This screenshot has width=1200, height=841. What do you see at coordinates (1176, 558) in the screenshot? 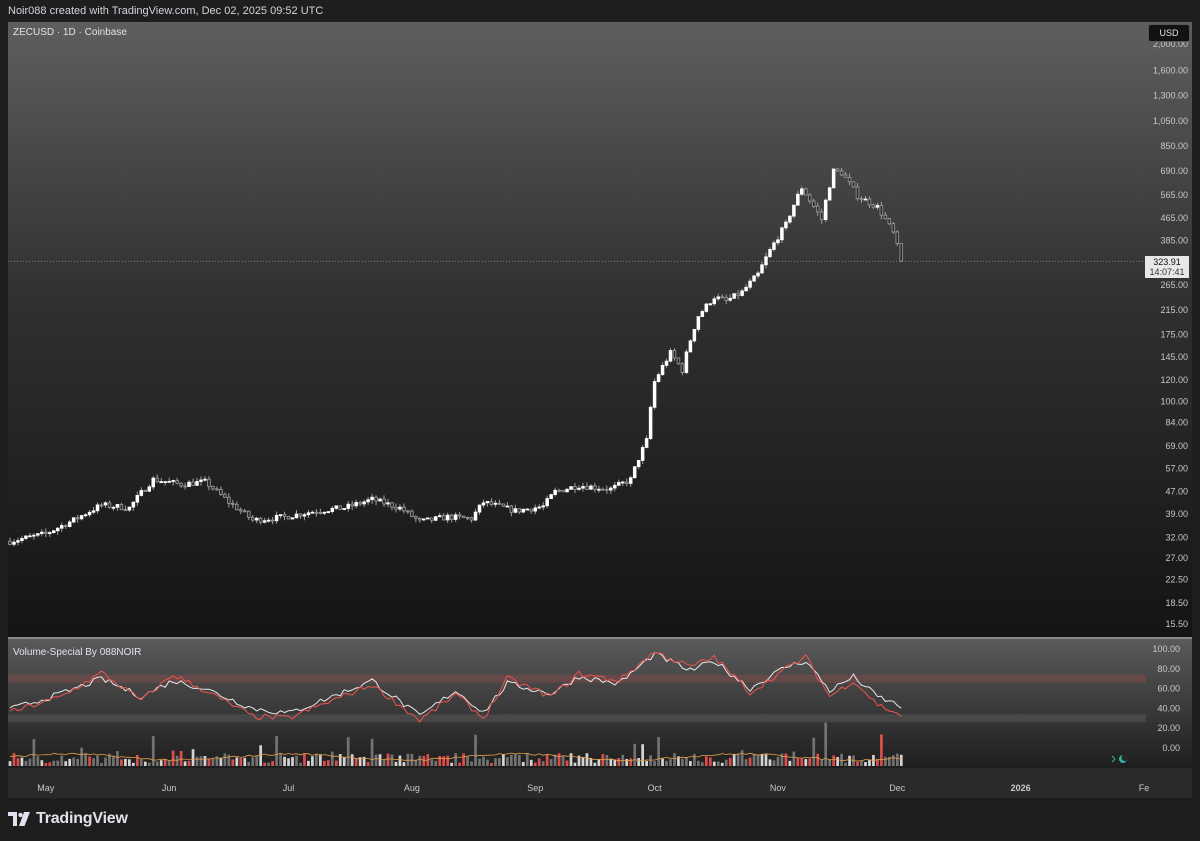
I see `price-axis-tick-label: 27.00` at bounding box center [1176, 558].